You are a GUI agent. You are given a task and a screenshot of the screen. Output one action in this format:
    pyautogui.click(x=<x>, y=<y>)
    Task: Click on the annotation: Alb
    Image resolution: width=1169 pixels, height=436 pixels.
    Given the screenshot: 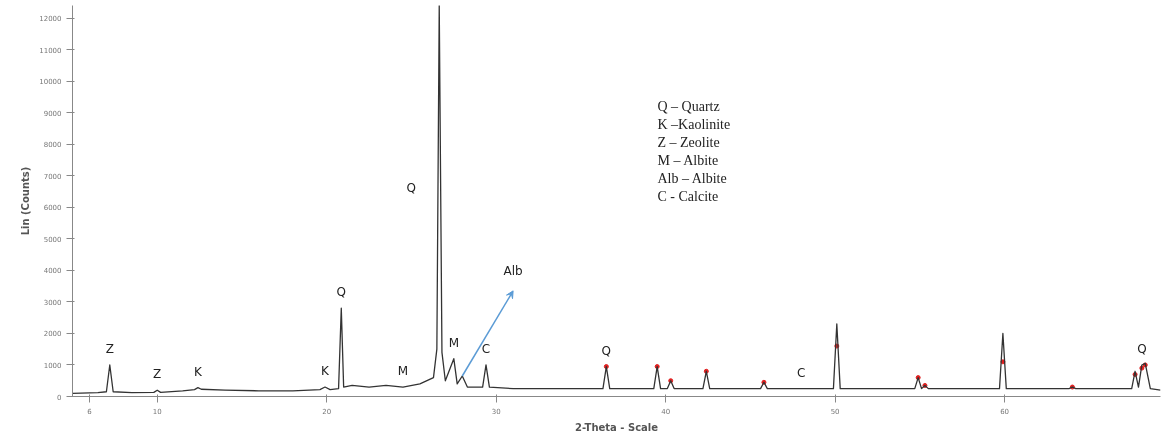 What is the action you would take?
    pyautogui.click(x=513, y=270)
    